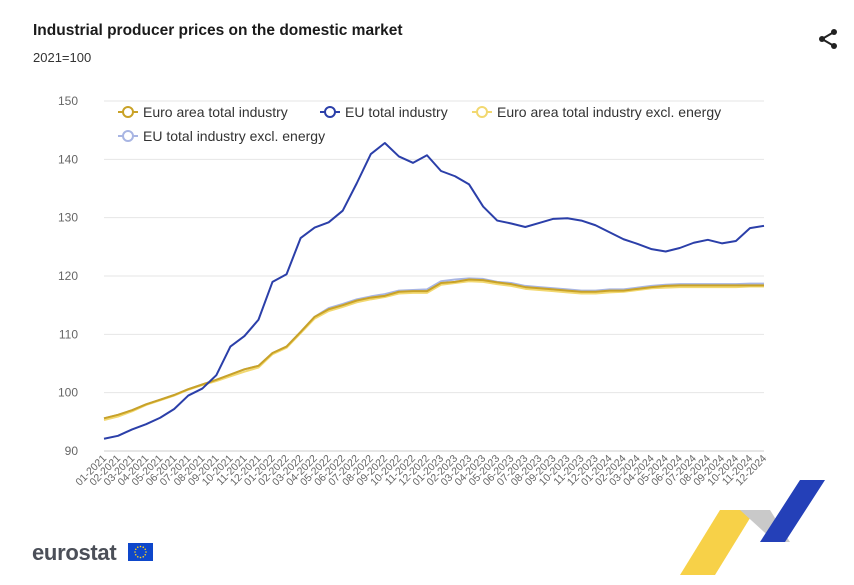 The width and height of the screenshot is (854, 585). I want to click on eurostat-logo: eurostat, so click(74, 552).